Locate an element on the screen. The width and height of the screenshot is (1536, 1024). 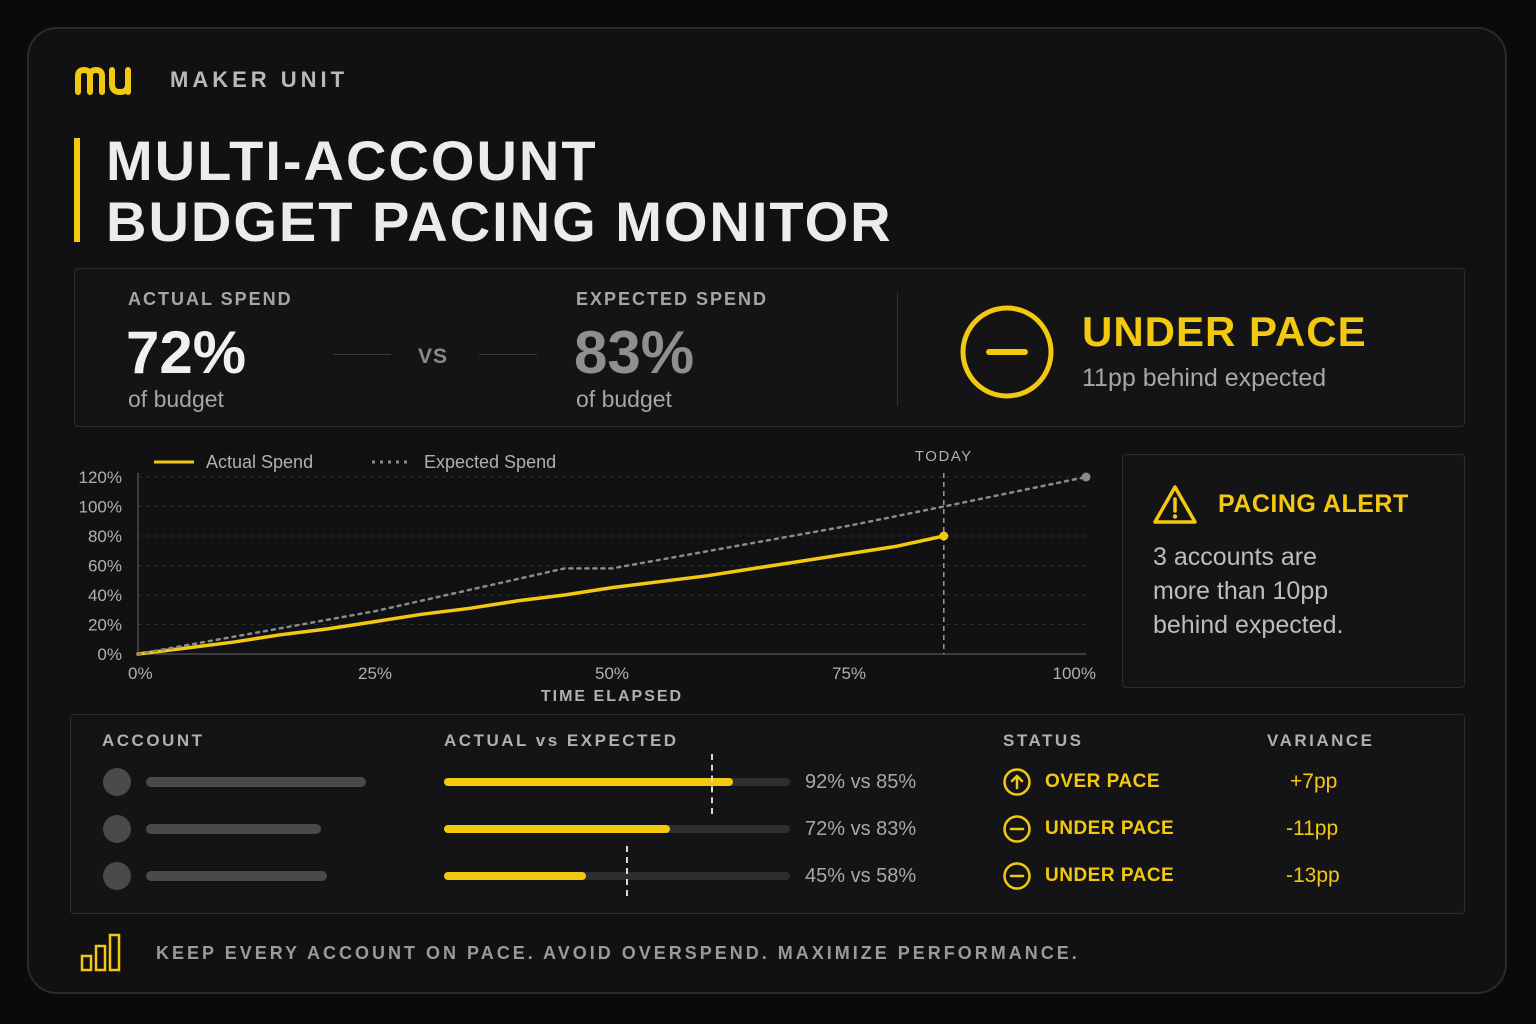
page-title-line2: BUDGET PACING MONITOR is located at coordinates (499, 221).